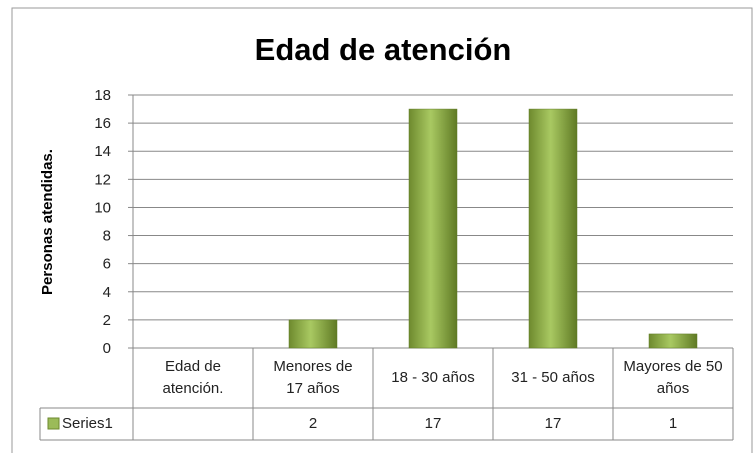 This screenshot has height=453, width=754. I want to click on y-tick-label: 12, so click(102, 179).